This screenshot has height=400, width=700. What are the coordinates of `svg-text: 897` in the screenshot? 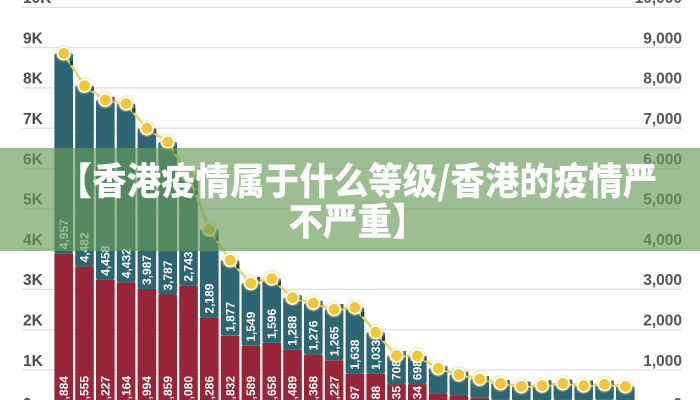 It's located at (355, 393).